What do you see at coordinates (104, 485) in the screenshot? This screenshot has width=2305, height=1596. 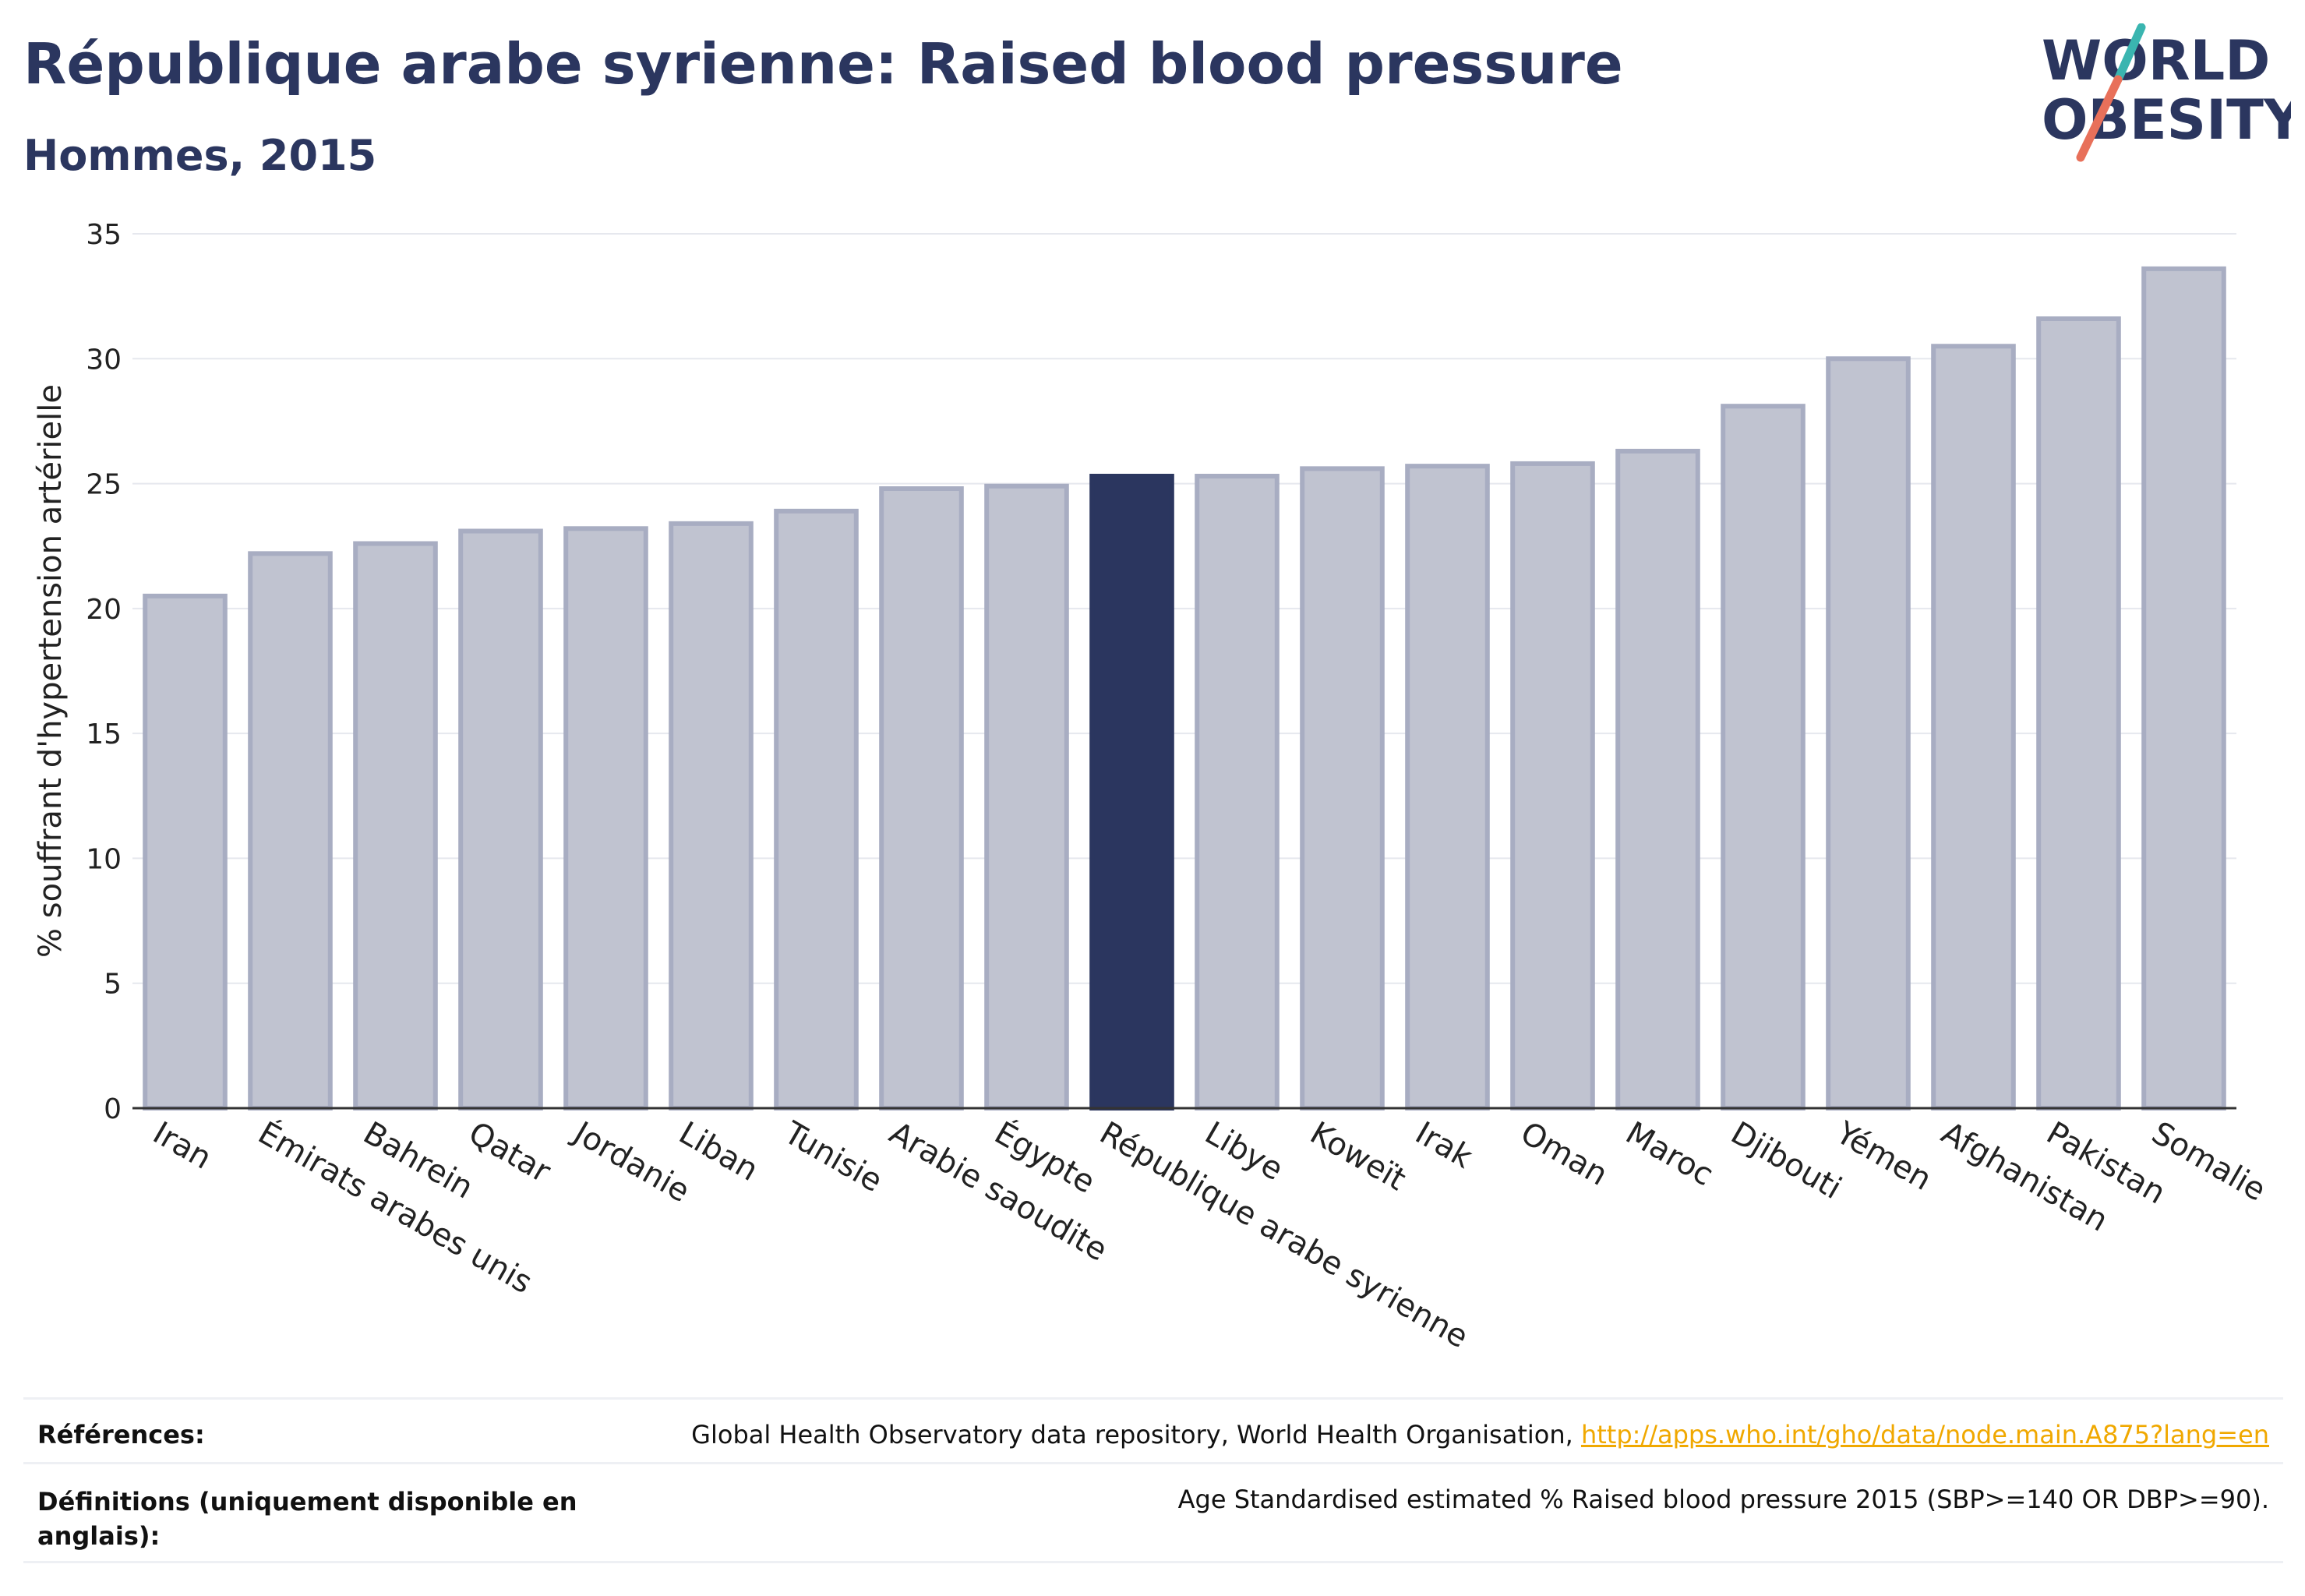 I see `y-tick-label: 25` at bounding box center [104, 485].